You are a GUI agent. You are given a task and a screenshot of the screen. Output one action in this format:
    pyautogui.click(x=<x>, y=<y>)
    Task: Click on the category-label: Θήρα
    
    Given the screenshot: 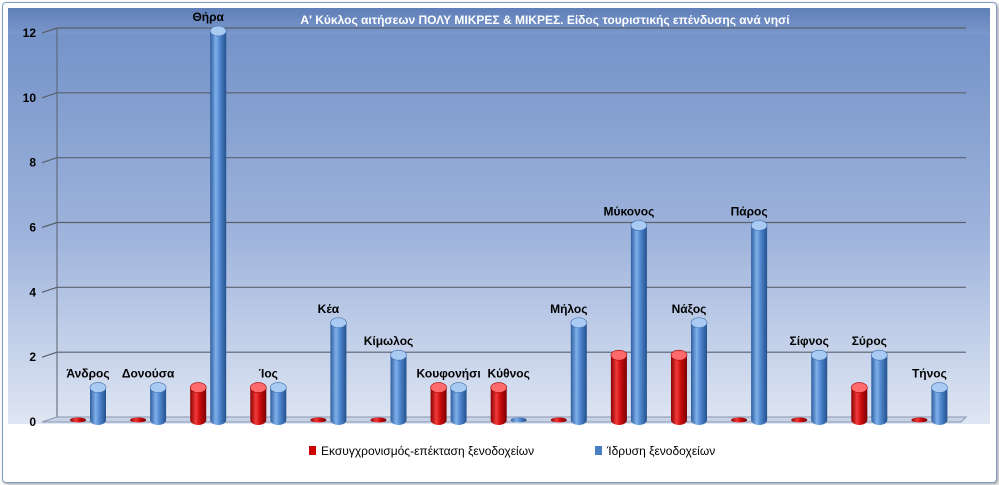 What is the action you would take?
    pyautogui.click(x=208, y=17)
    